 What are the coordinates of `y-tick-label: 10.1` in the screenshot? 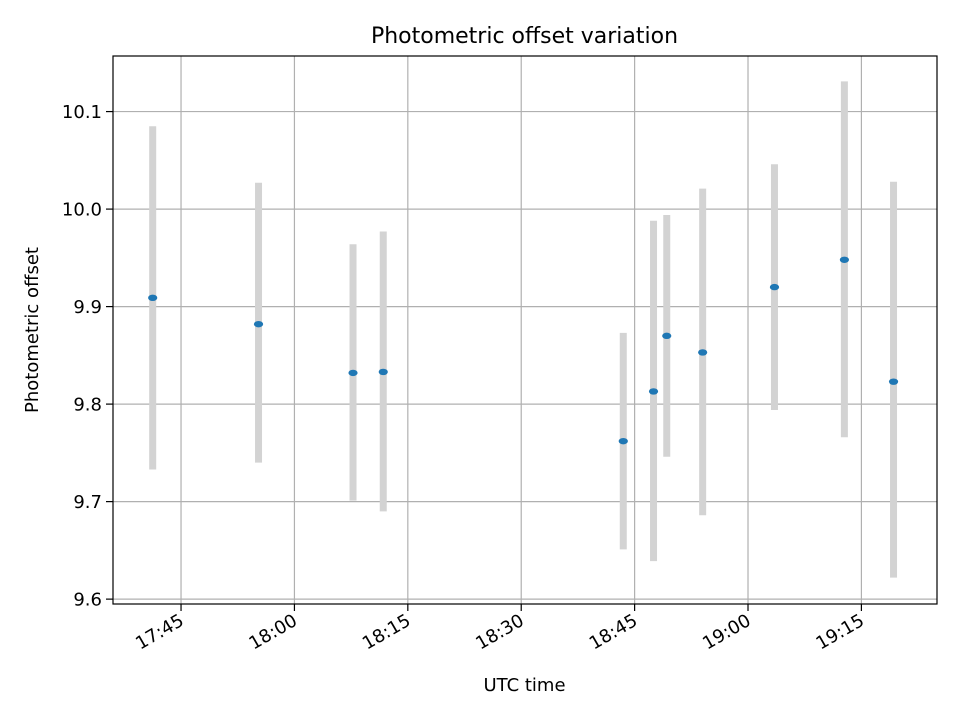 It's located at (82, 112).